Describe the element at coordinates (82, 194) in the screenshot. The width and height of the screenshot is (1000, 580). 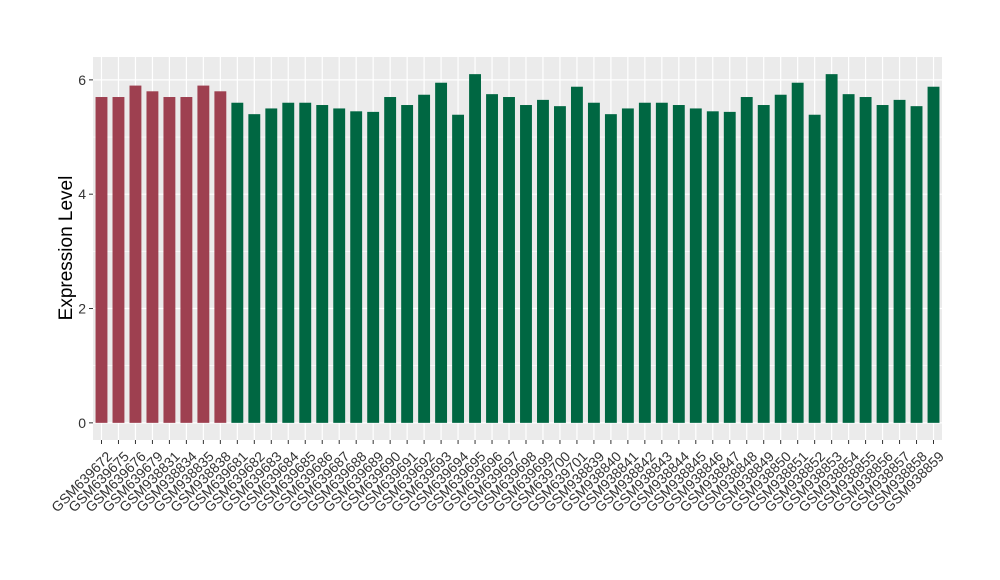
I see `y-tick-label: 4` at that location.